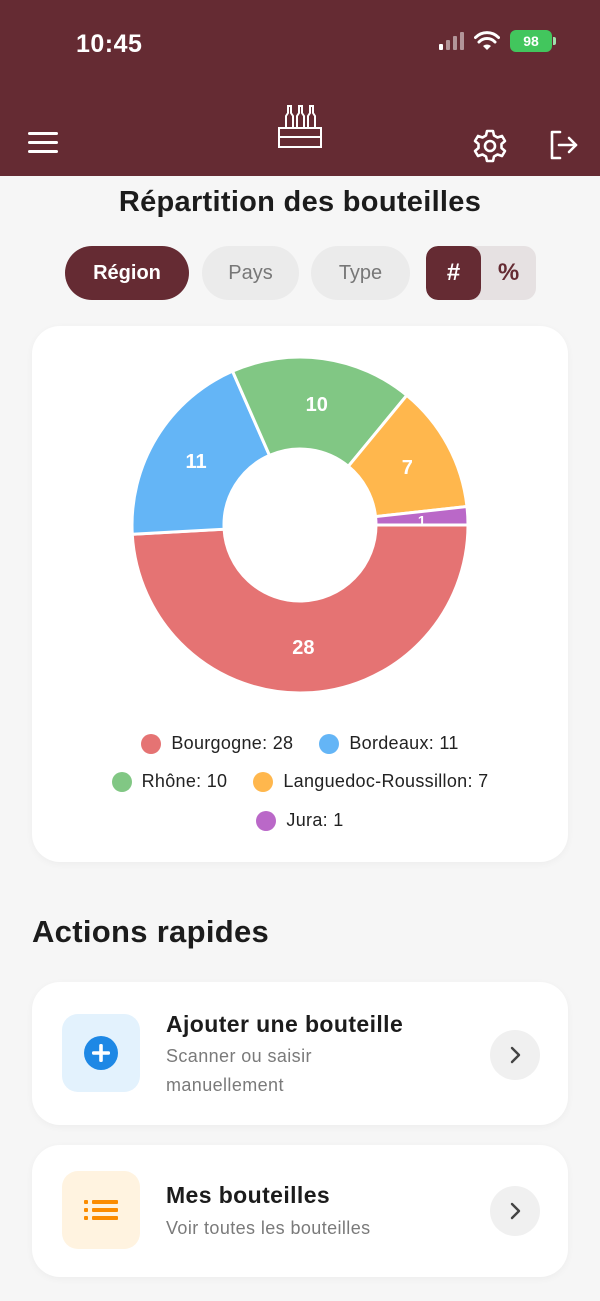 This screenshot has height=1301, width=600. Describe the element at coordinates (300, 743) in the screenshot. I see `legend-row: Bourgogne: 28 Bordeaux: 11` at that location.